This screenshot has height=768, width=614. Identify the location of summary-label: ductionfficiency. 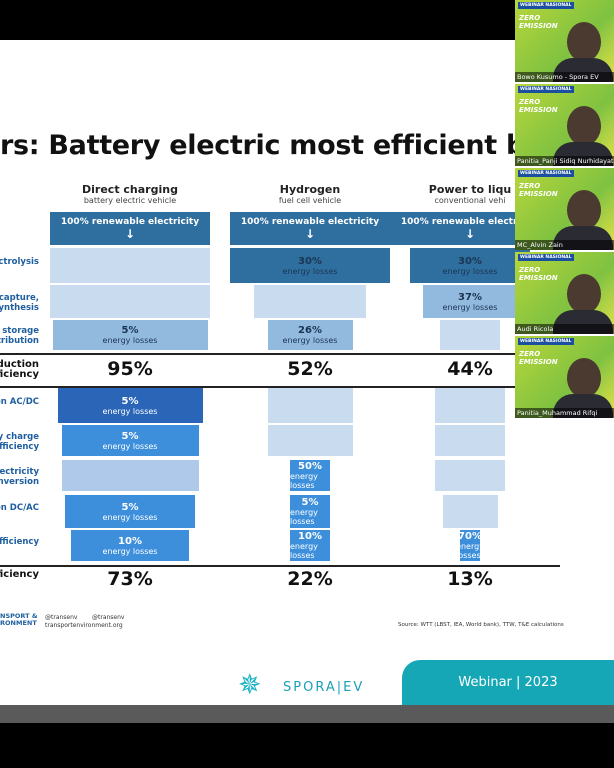
(19, 370).